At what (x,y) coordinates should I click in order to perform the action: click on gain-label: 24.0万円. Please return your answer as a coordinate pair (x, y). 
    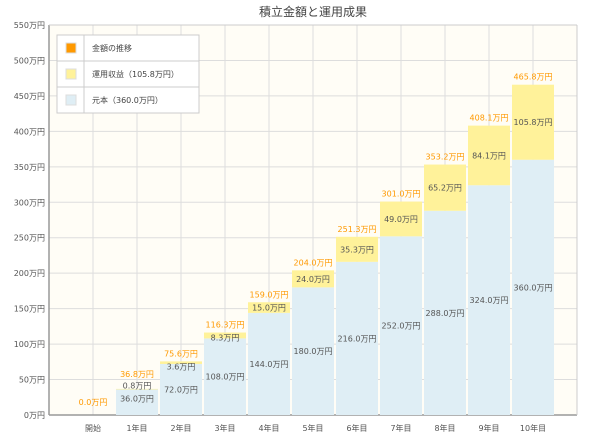
    Looking at the image, I should click on (313, 279).